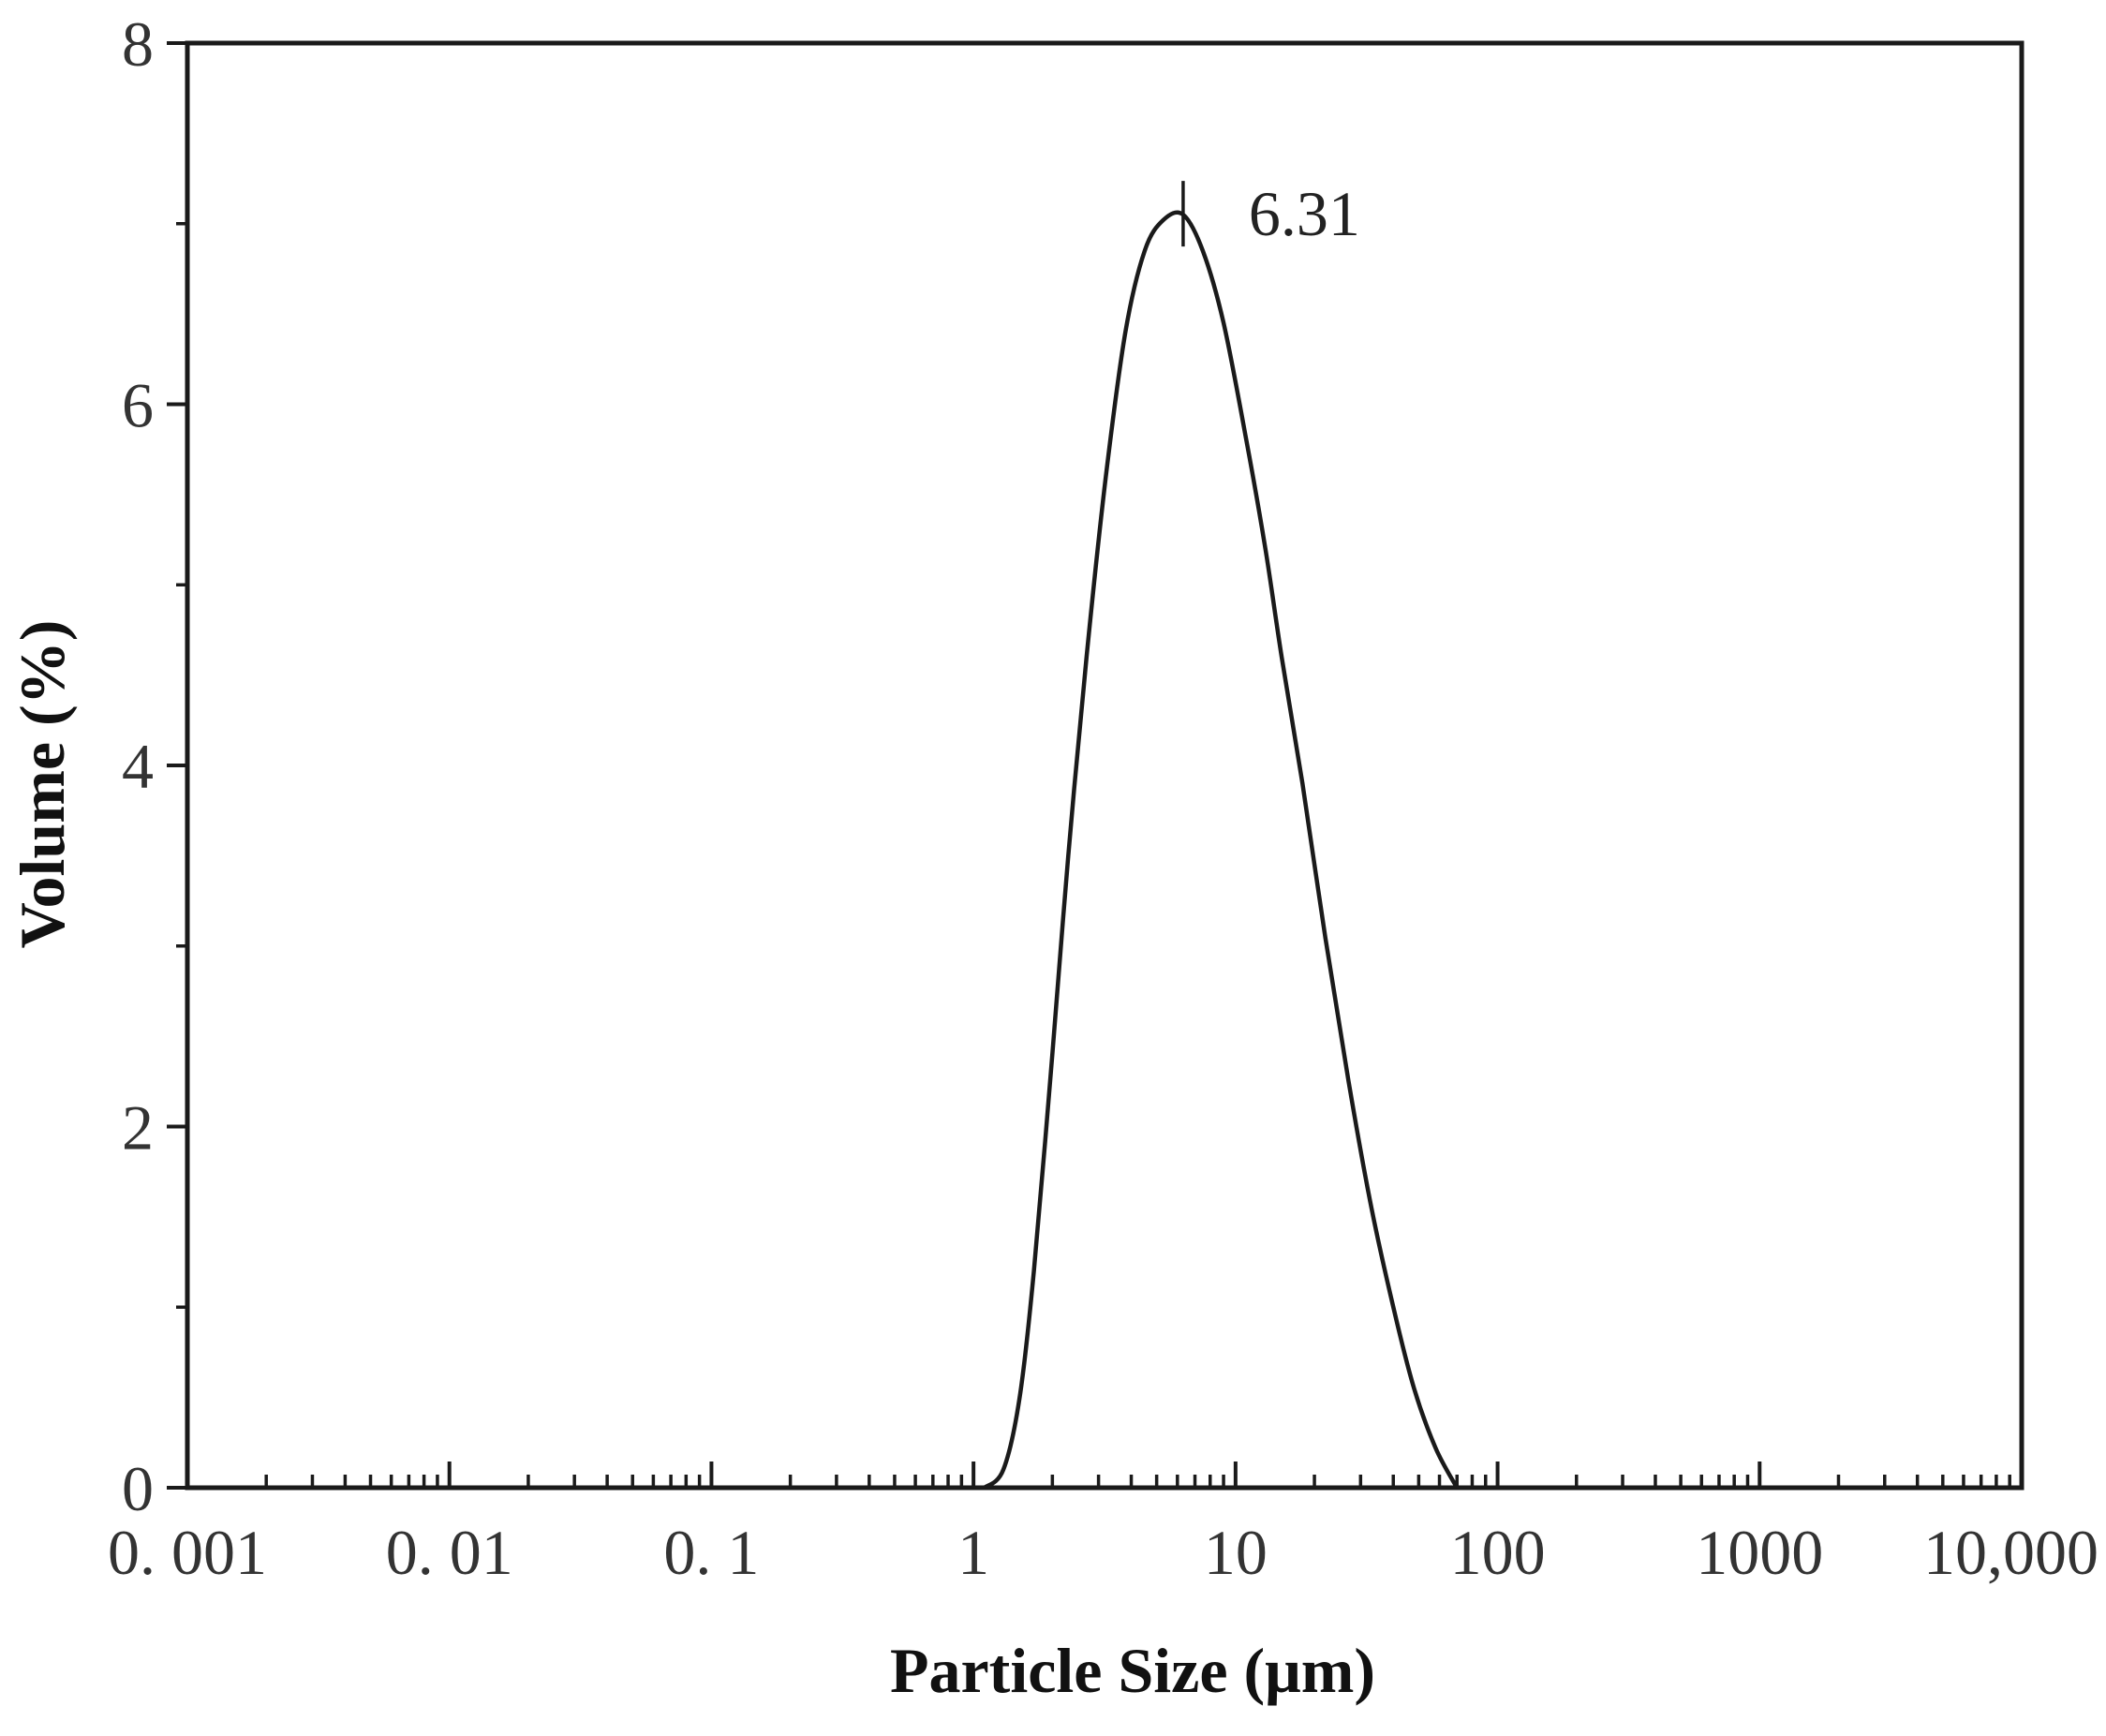  I want to click on x-tick-label: 0. 01, so click(449, 1552).